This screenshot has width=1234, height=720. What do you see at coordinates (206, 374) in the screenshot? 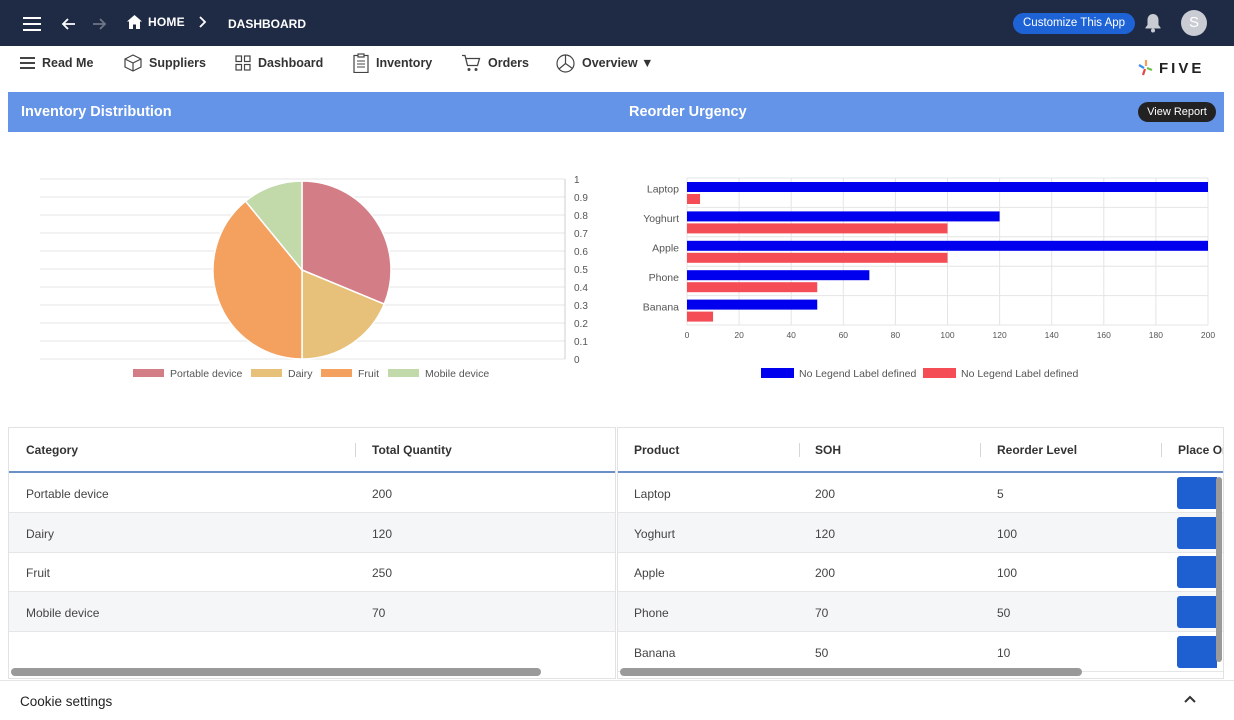
I see `legend-label: Portable device` at bounding box center [206, 374].